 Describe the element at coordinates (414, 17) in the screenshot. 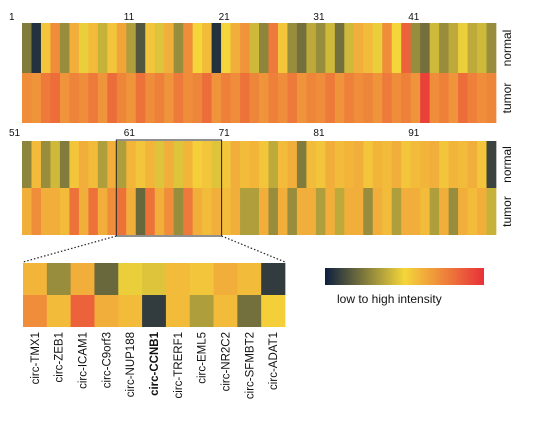

I see `column-tick-label: 41` at that location.